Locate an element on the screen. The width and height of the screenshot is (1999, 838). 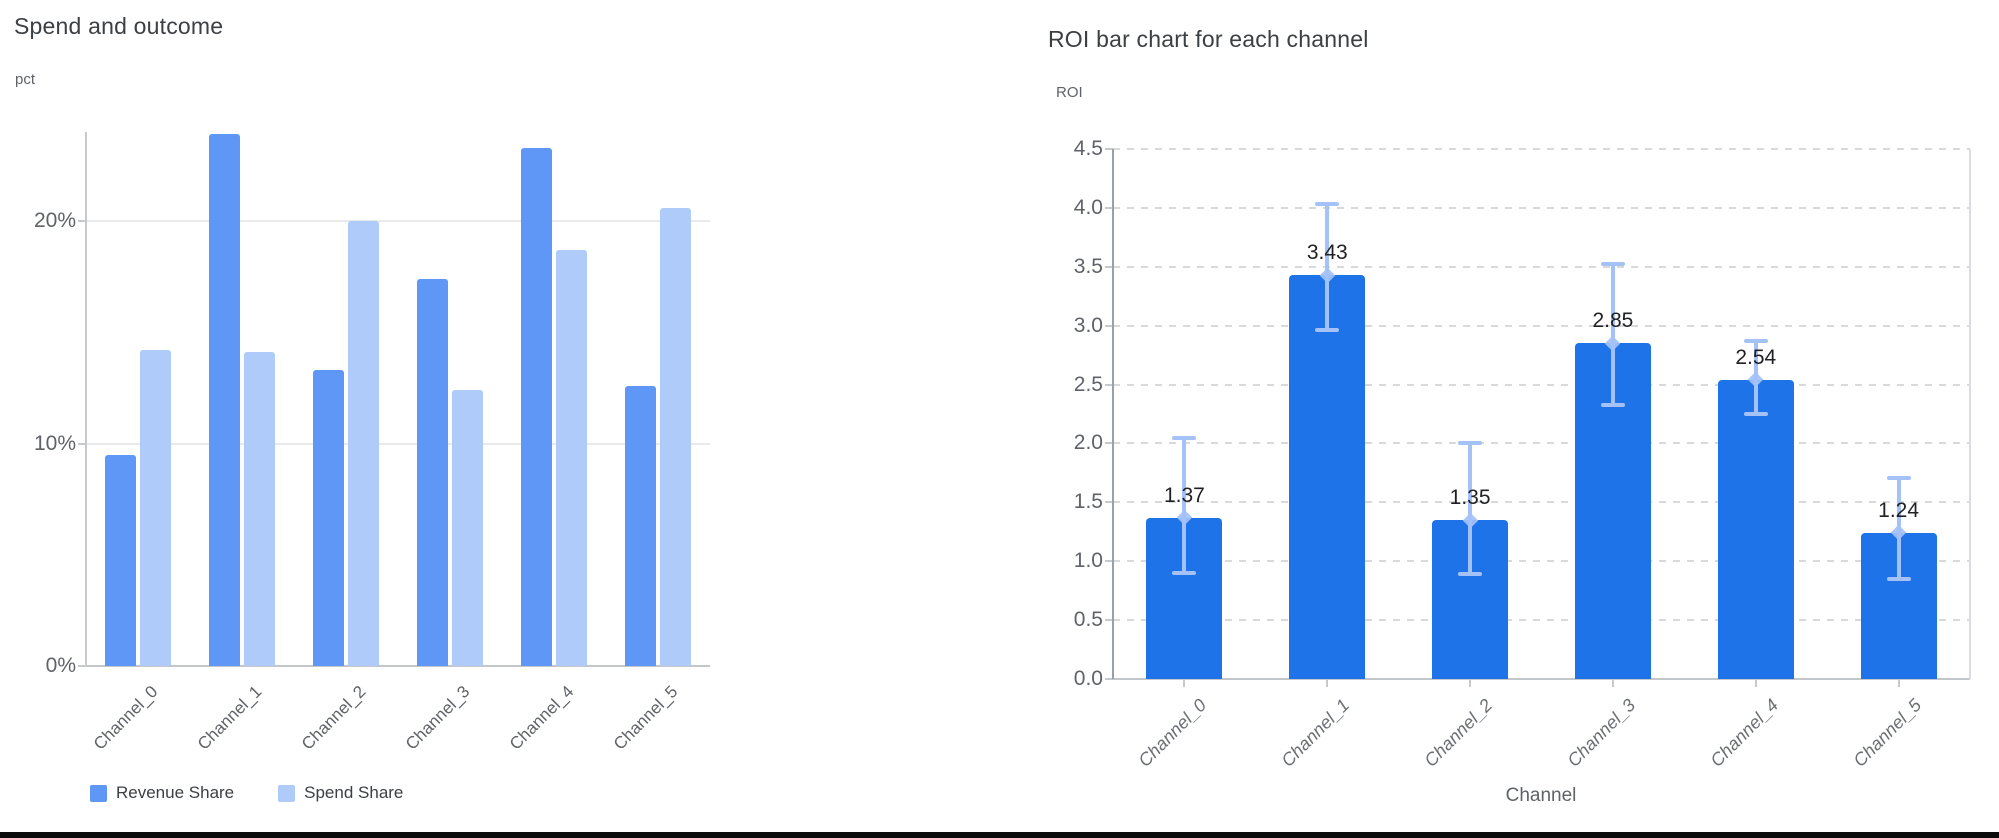
spend-share-swatch-icon is located at coordinates (287, 793).